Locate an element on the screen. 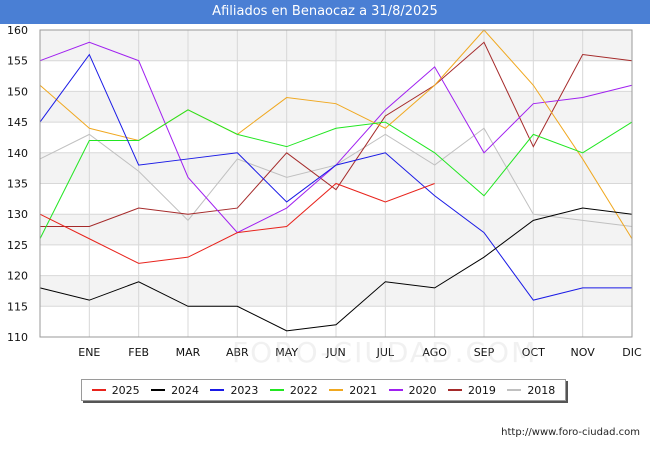 This screenshot has width=650, height=450. legend-item-2023: 2023 is located at coordinates (234, 390).